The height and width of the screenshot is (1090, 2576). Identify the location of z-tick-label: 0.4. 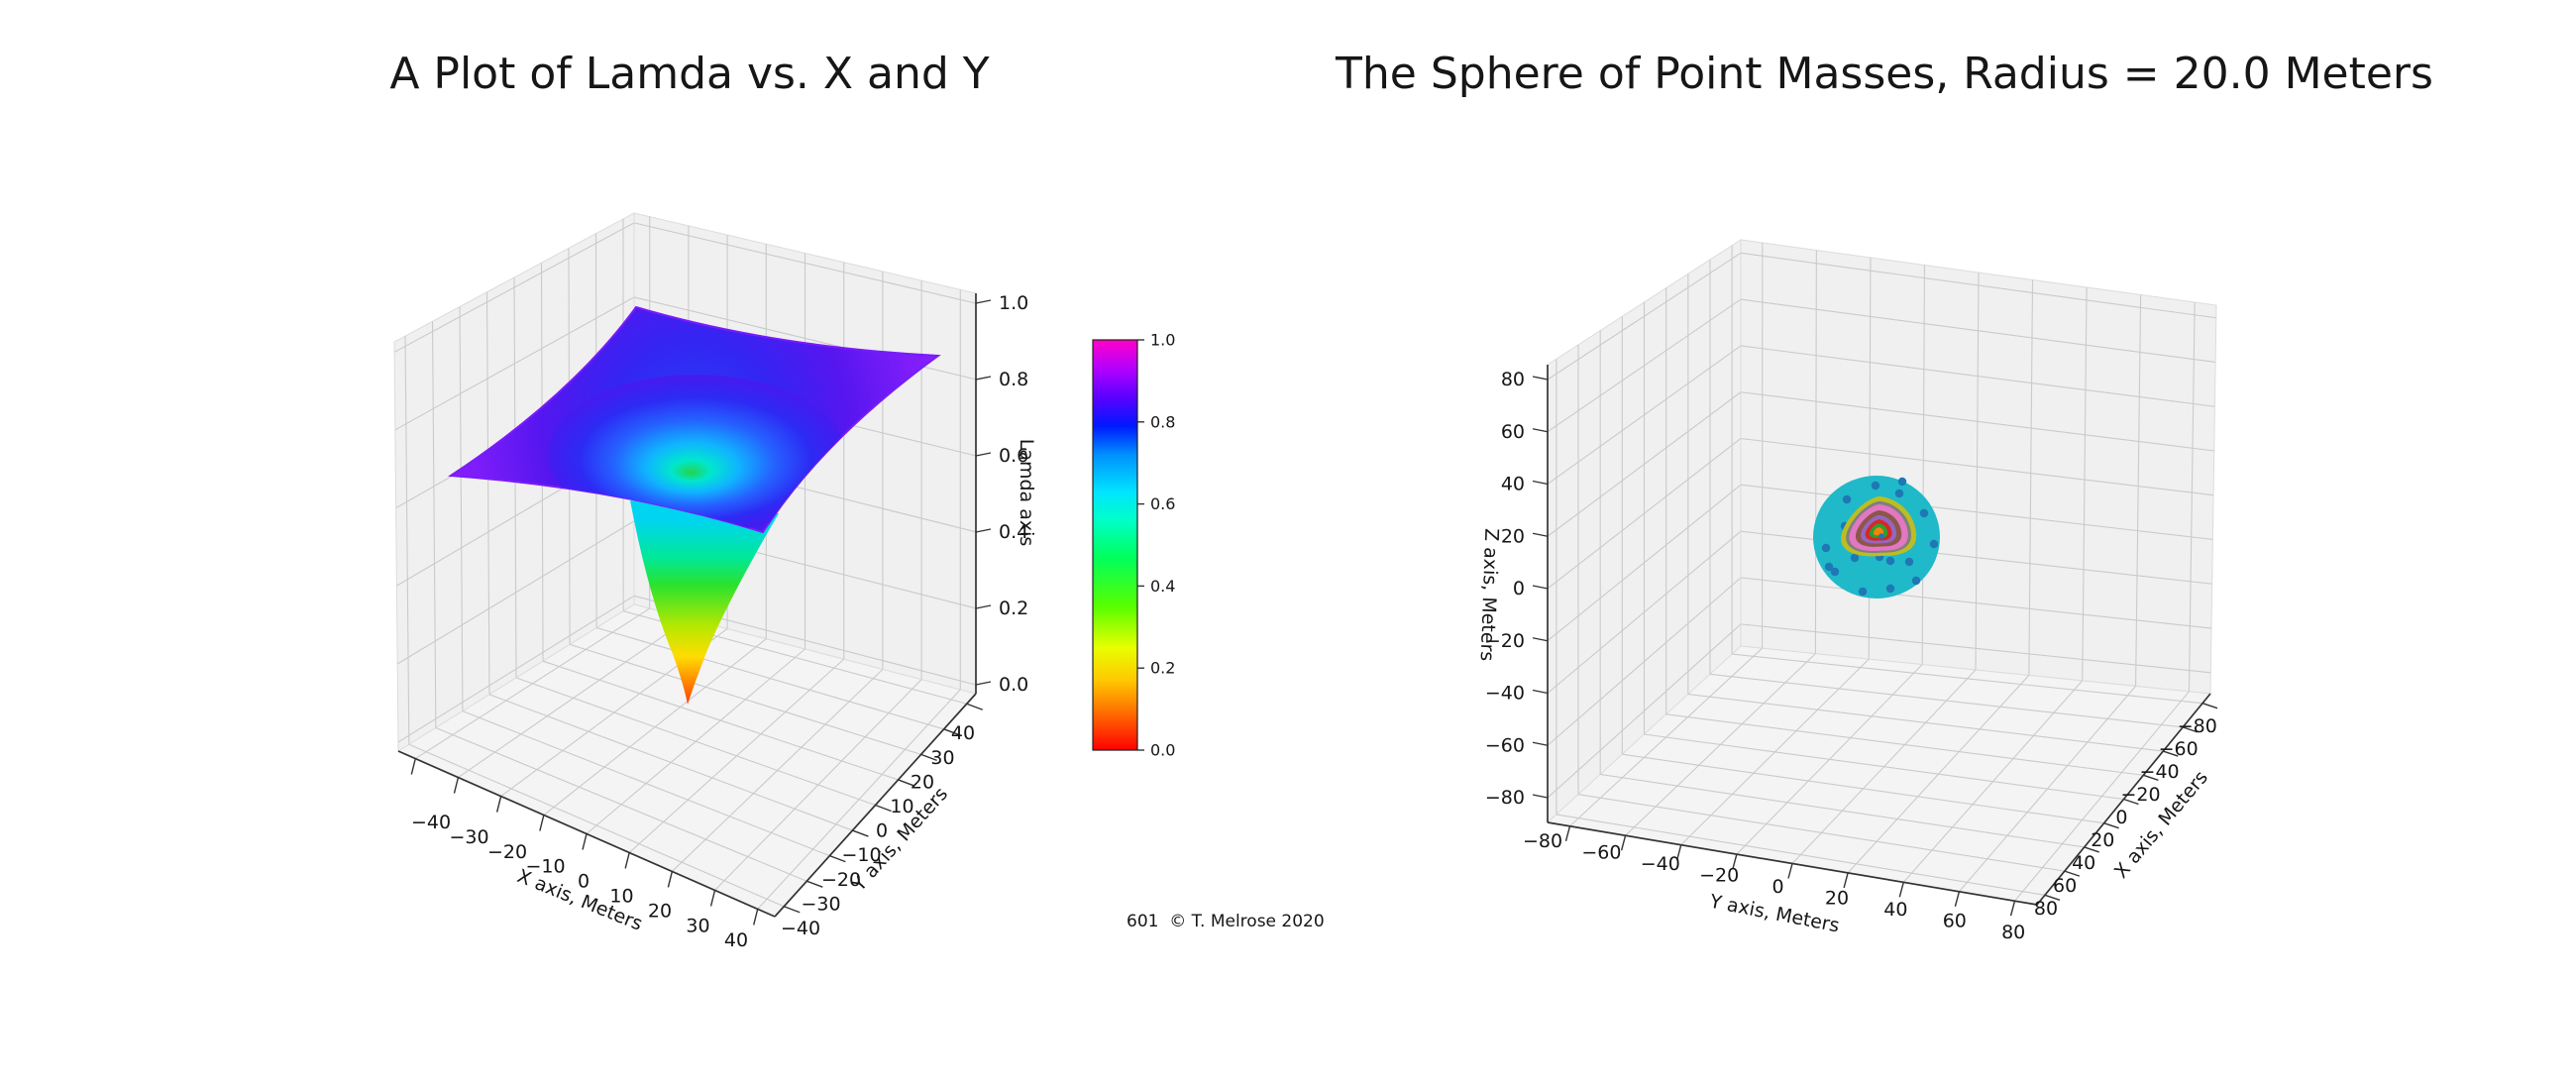
(1014, 532).